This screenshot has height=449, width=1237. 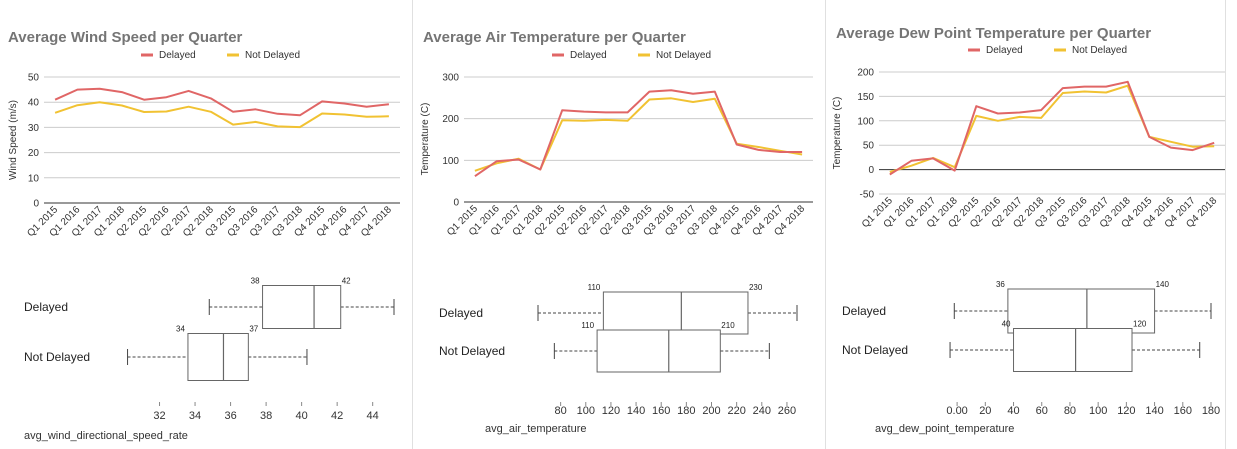 What do you see at coordinates (762, 411) in the screenshot?
I see `x-tick-label: 240` at bounding box center [762, 411].